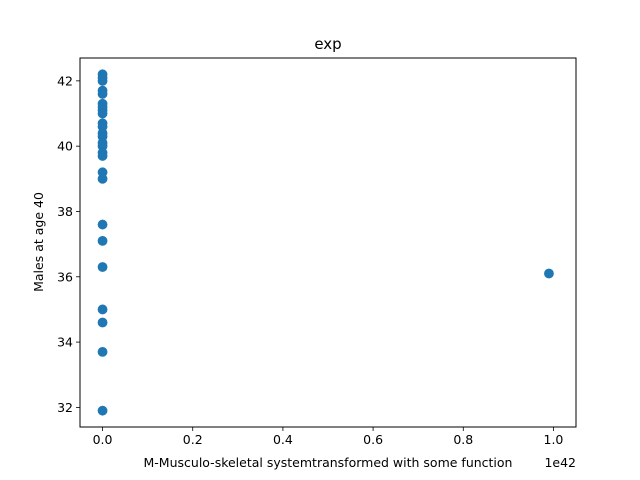 The width and height of the screenshot is (640, 480). What do you see at coordinates (103, 439) in the screenshot?
I see `x-tick-label: 0.0` at bounding box center [103, 439].